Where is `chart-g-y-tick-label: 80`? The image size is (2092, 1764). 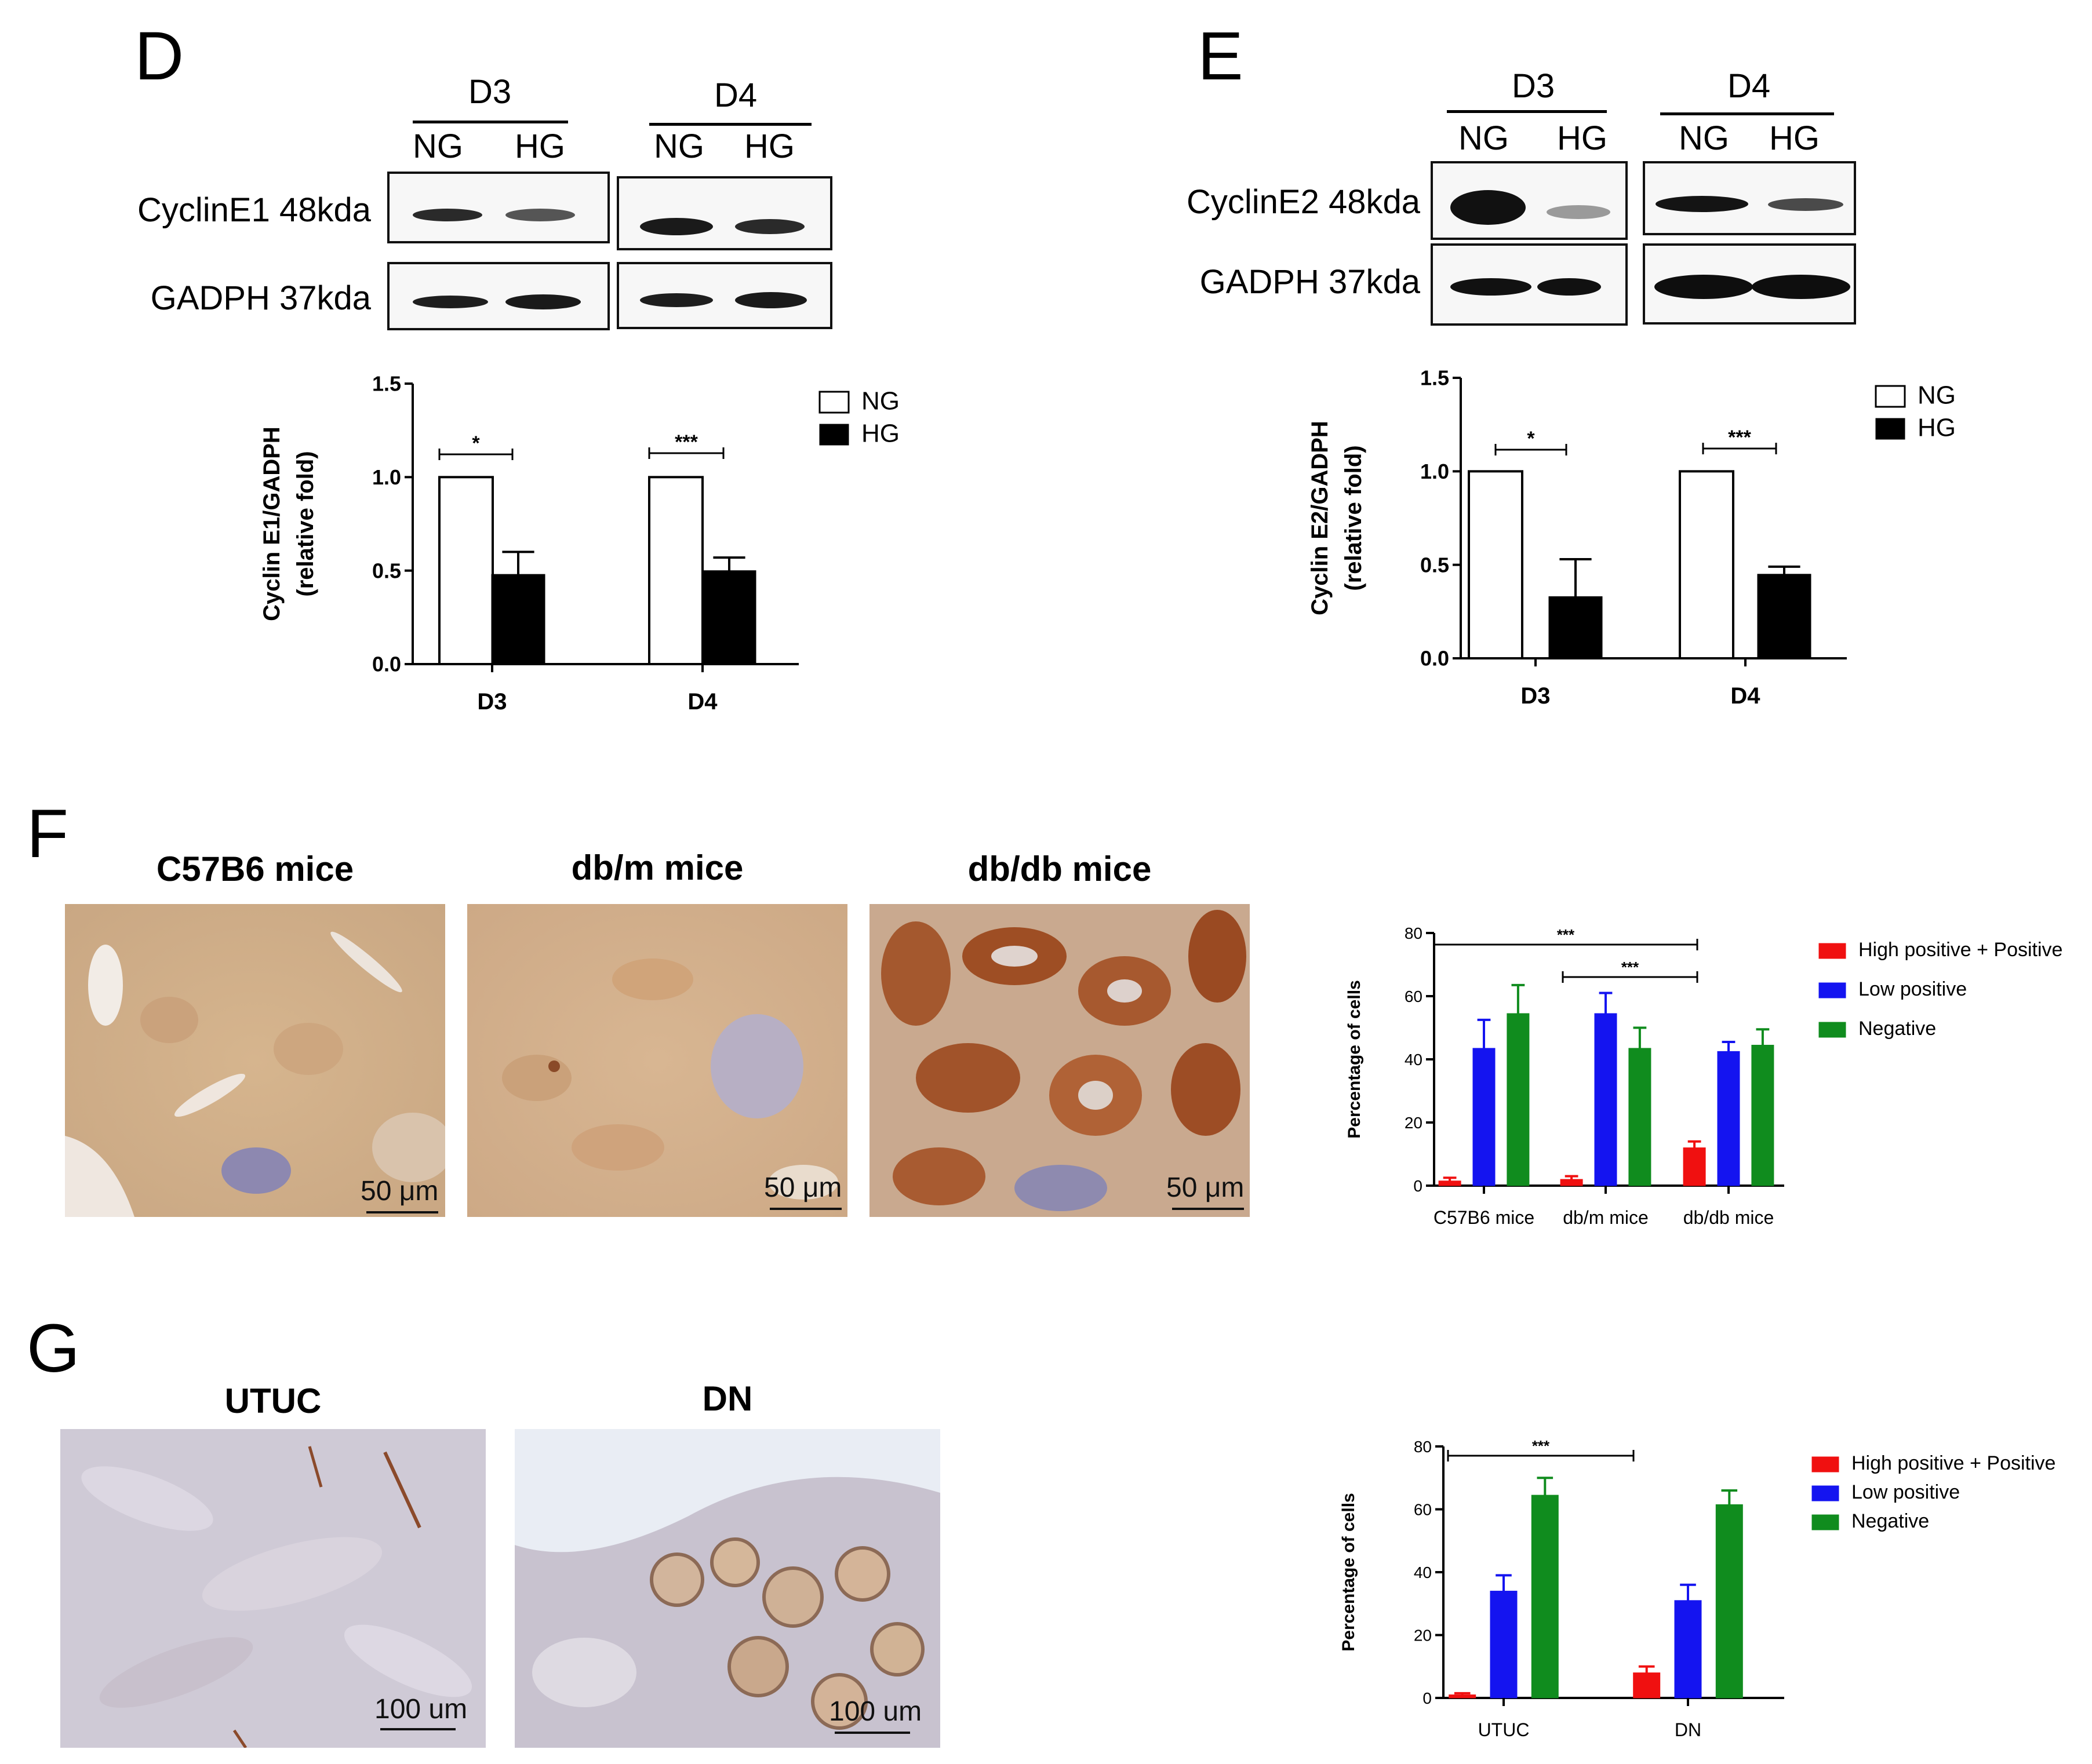 chart-g-y-tick-label: 80 is located at coordinates (1423, 1447).